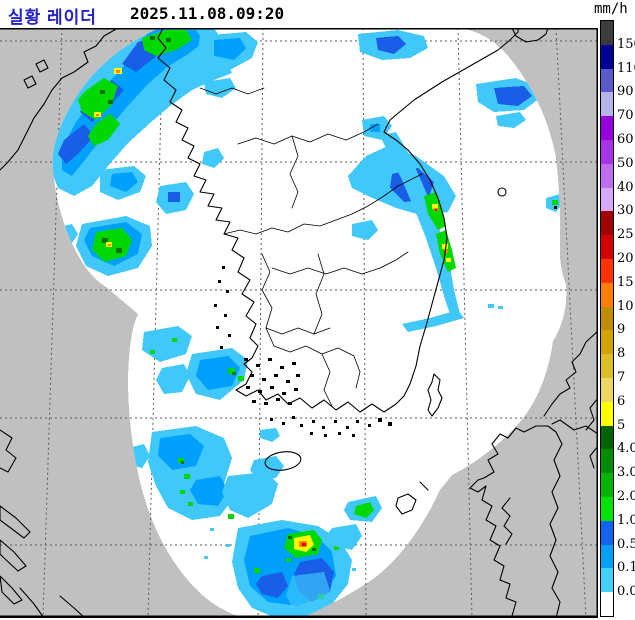  What do you see at coordinates (625, 187) in the screenshot?
I see `legend-value-label: 40` at bounding box center [625, 187].